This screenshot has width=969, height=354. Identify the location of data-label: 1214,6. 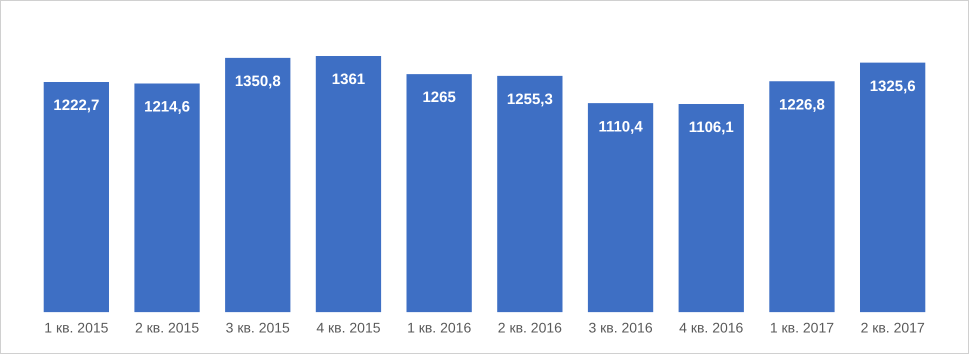
(167, 107).